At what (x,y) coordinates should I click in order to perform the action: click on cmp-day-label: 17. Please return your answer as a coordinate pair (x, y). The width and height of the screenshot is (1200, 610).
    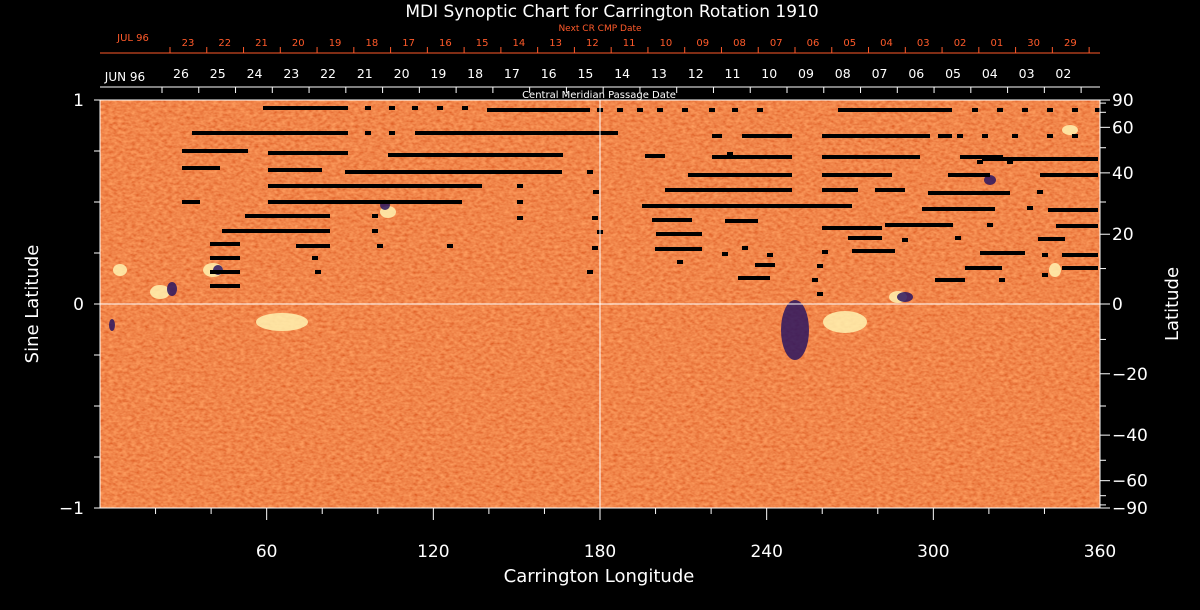
    Looking at the image, I should click on (512, 73).